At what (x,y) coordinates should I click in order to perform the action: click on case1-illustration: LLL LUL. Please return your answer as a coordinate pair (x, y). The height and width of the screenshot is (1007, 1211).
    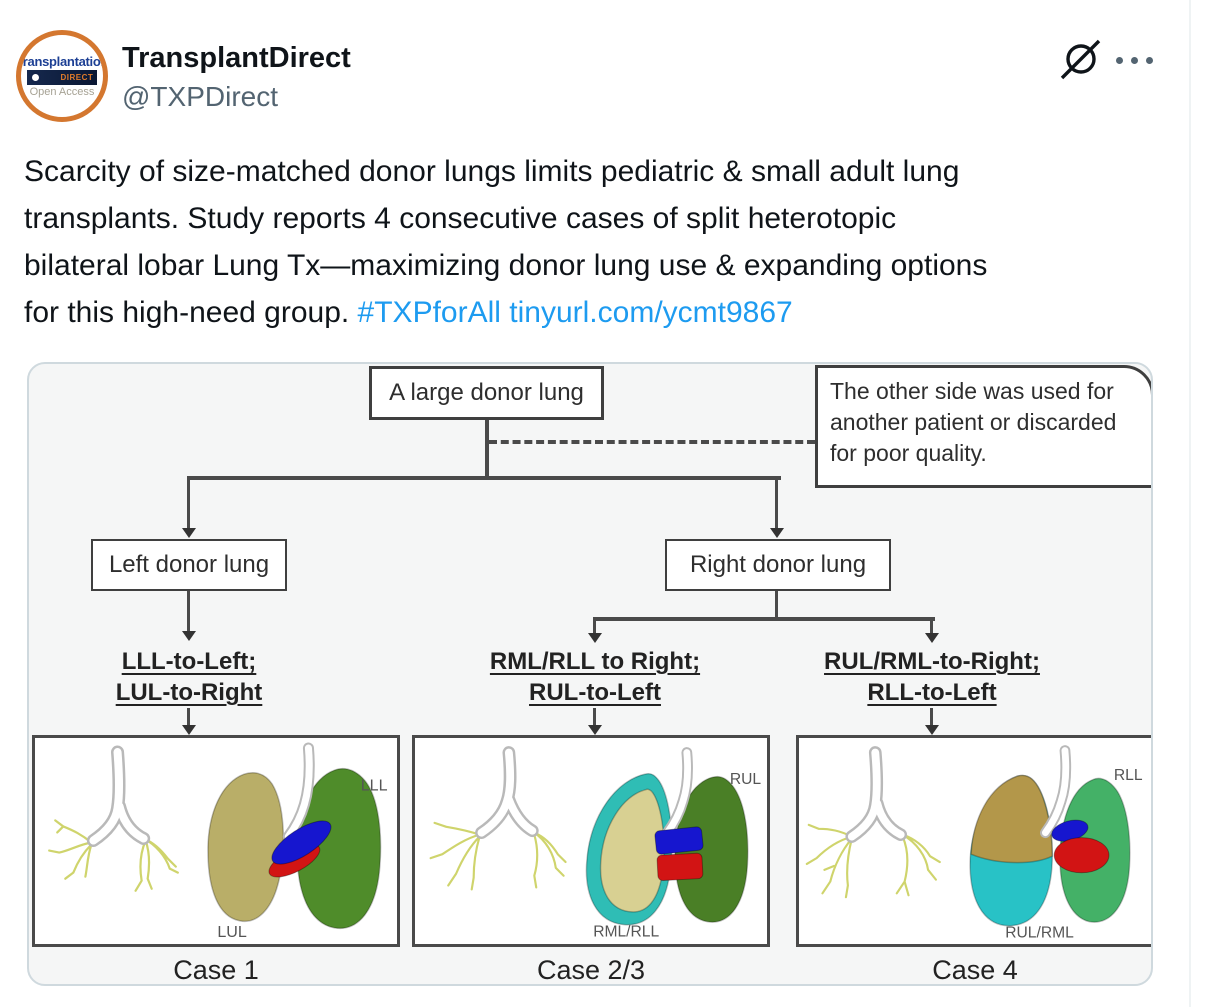
    Looking at the image, I should click on (218, 841).